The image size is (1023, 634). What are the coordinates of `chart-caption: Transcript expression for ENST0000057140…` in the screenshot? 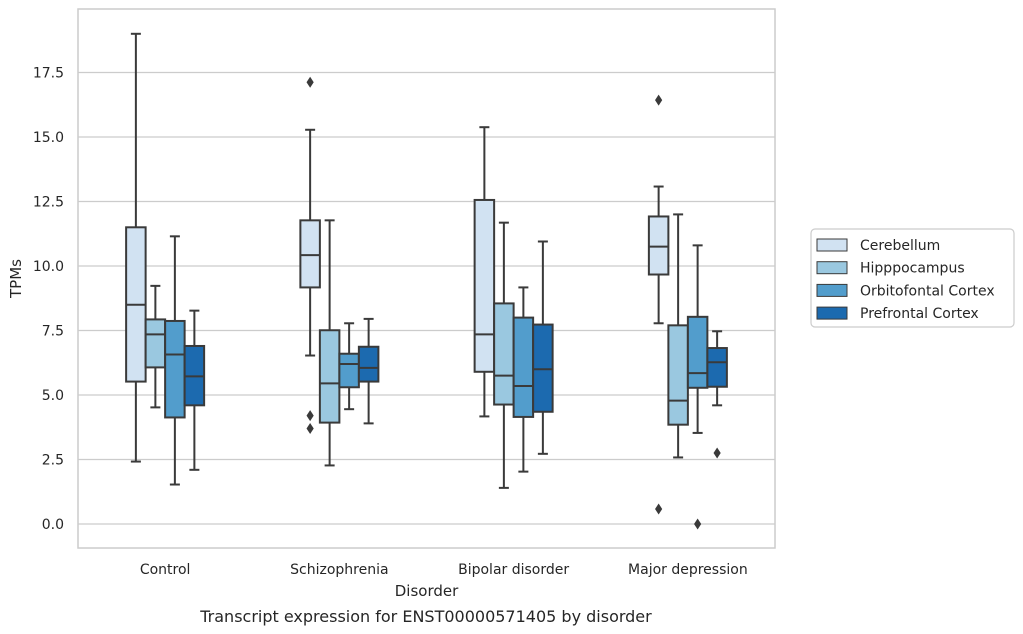 It's located at (425, 616).